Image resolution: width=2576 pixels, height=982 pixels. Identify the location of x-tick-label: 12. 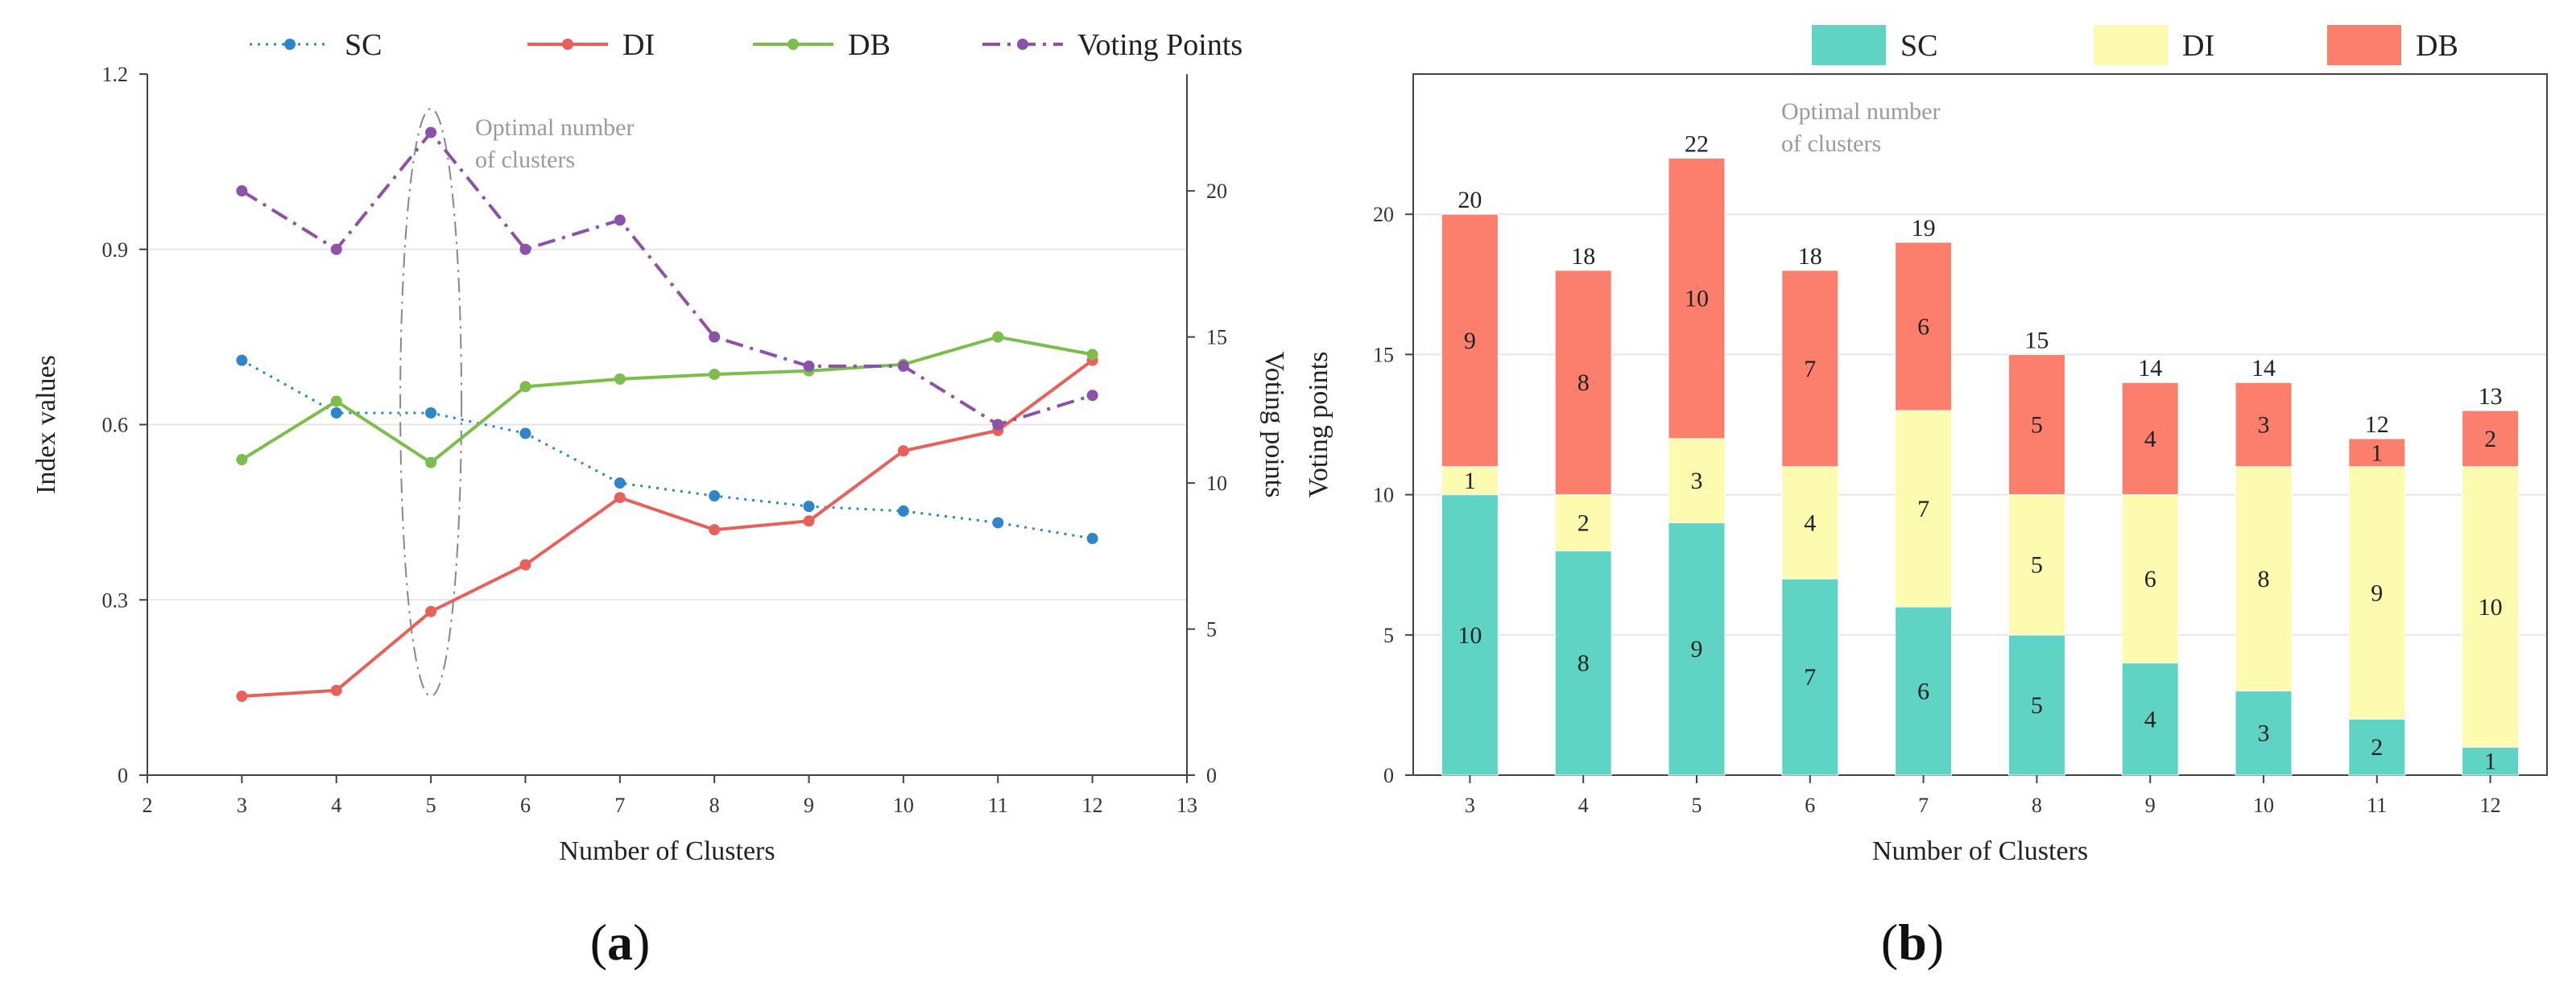
(1092, 805).